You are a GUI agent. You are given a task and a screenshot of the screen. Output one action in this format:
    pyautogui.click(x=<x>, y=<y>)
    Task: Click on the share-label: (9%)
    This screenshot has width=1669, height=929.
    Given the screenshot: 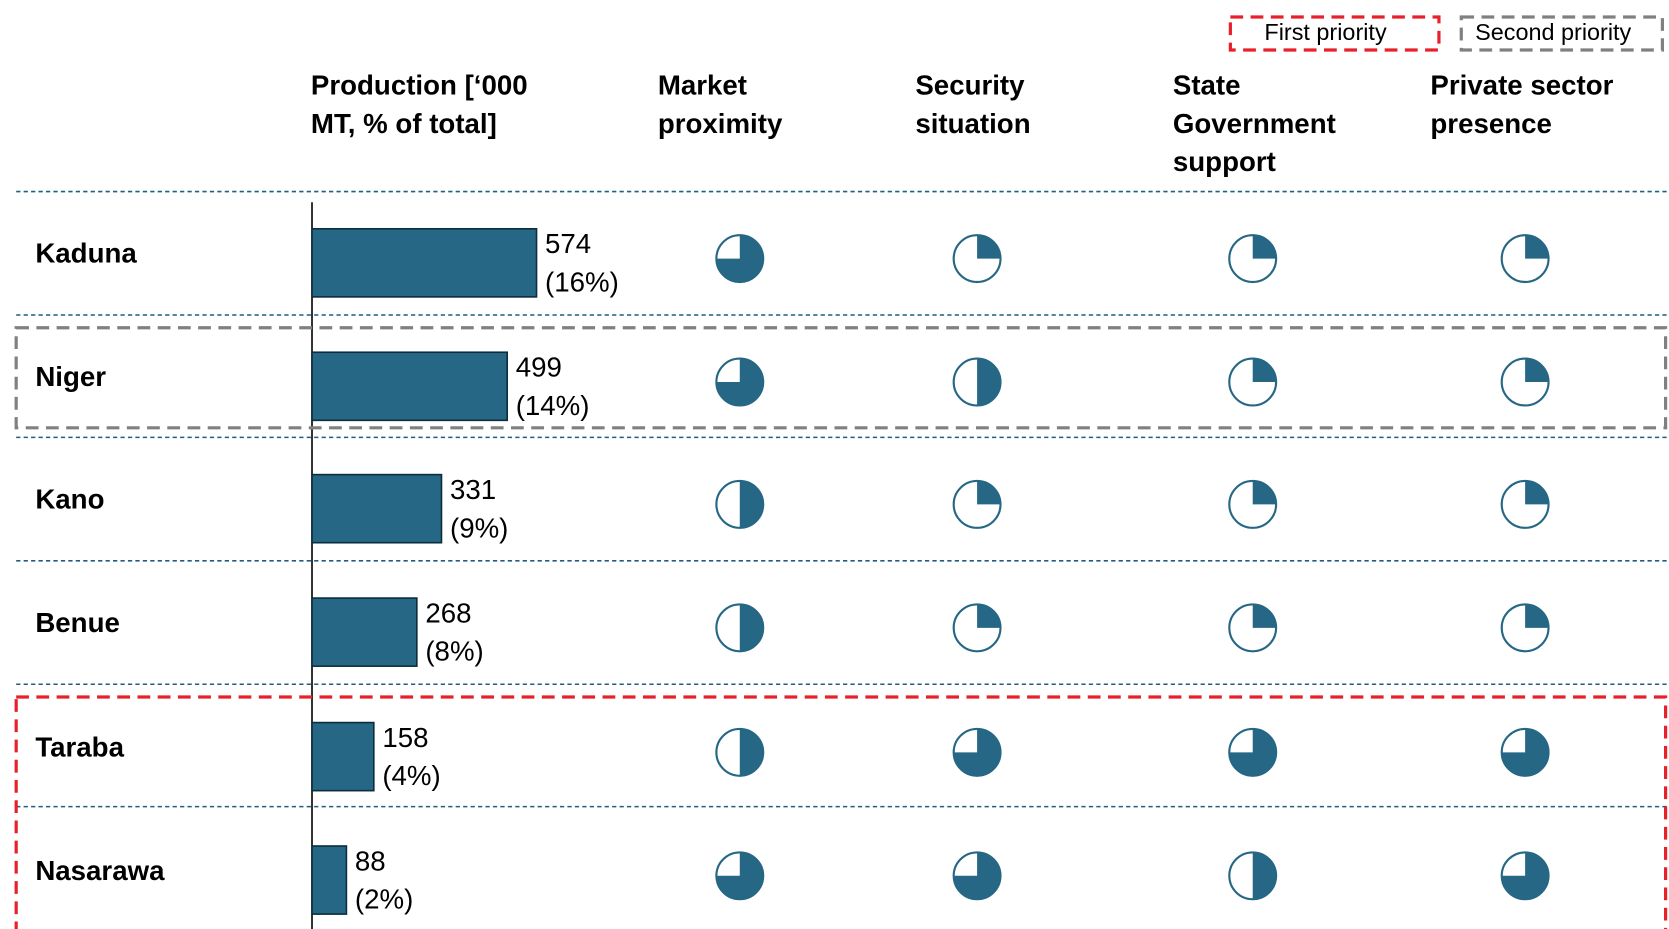 What is the action you would take?
    pyautogui.click(x=479, y=527)
    